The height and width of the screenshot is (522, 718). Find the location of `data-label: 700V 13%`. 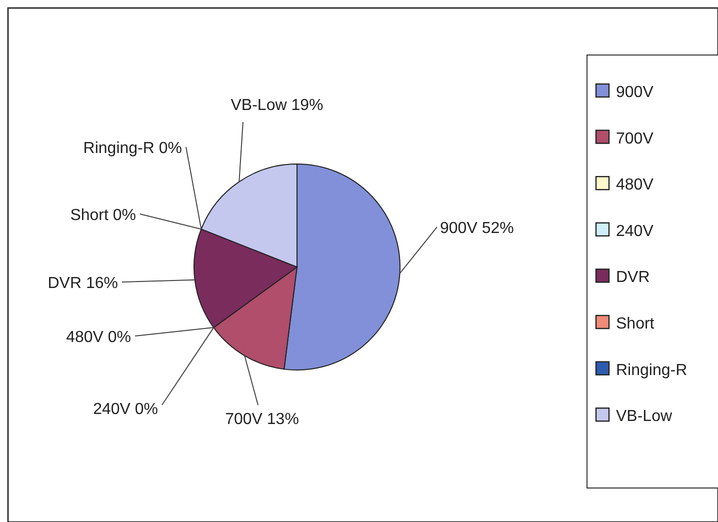

data-label: 700V 13% is located at coordinates (262, 419).